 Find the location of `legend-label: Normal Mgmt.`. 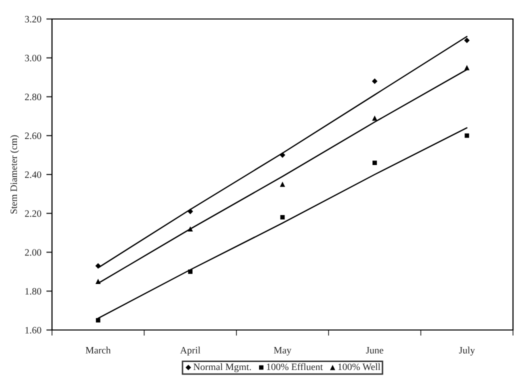

legend-label: Normal Mgmt. is located at coordinates (222, 367).